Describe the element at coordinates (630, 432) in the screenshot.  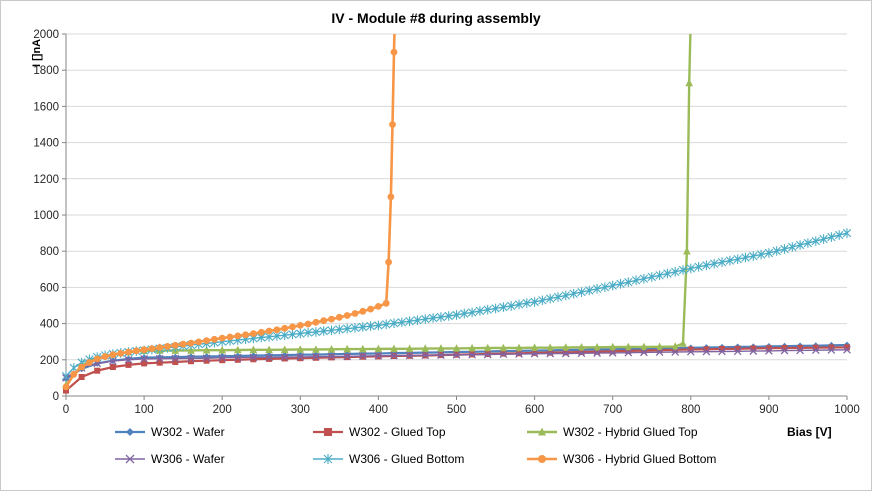
I see `legend-label: W302 - Hybrid Glued Top` at that location.